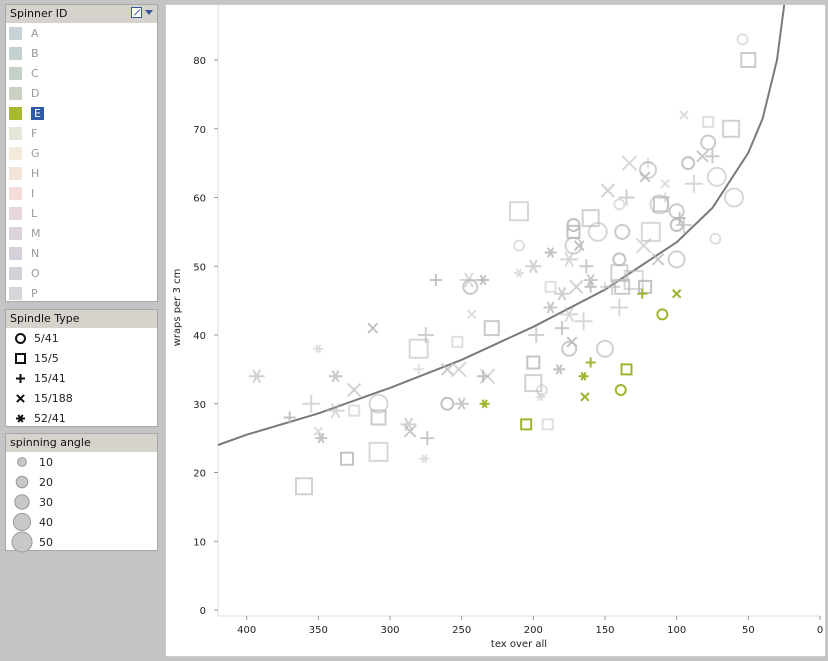 This screenshot has height=661, width=828. What do you see at coordinates (81, 213) in the screenshot?
I see `spinner-item-l: L` at bounding box center [81, 213].